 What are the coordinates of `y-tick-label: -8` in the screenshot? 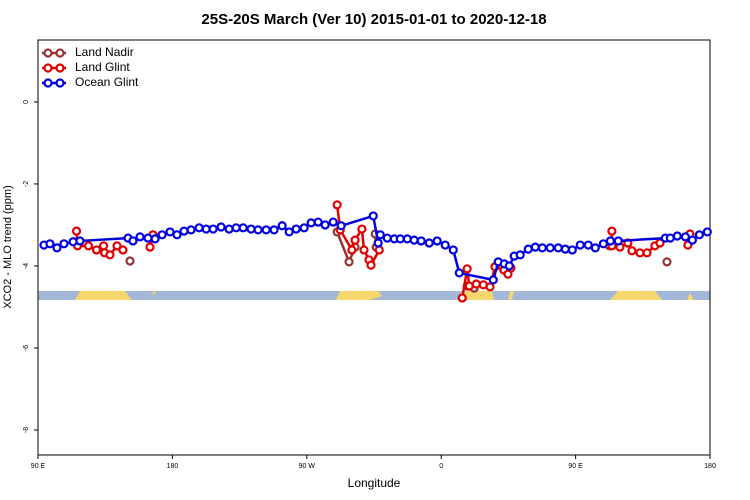 It's located at (26, 430).